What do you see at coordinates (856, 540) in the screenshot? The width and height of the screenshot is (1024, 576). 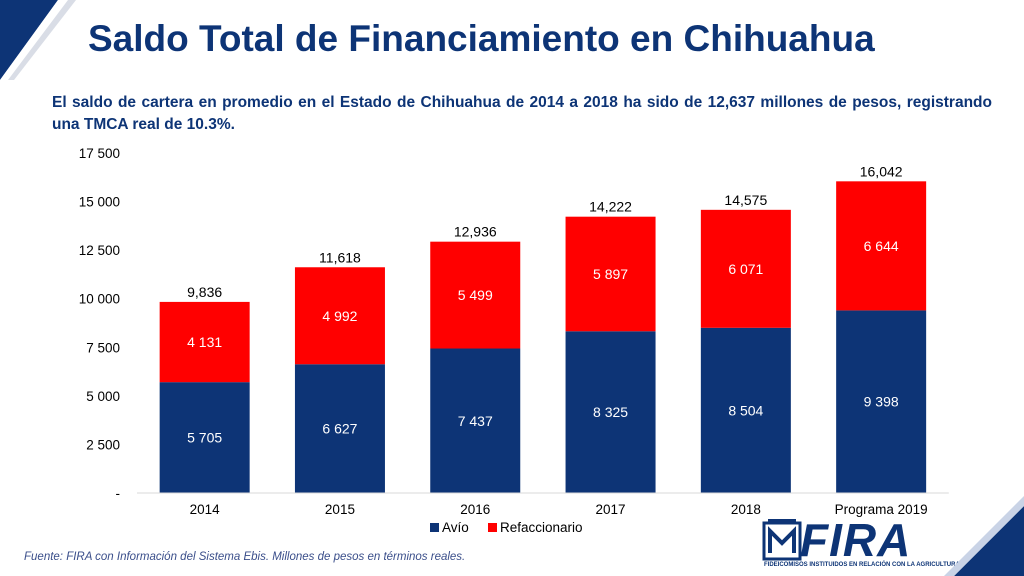 I see `logo-wordmark: FIRA` at bounding box center [856, 540].